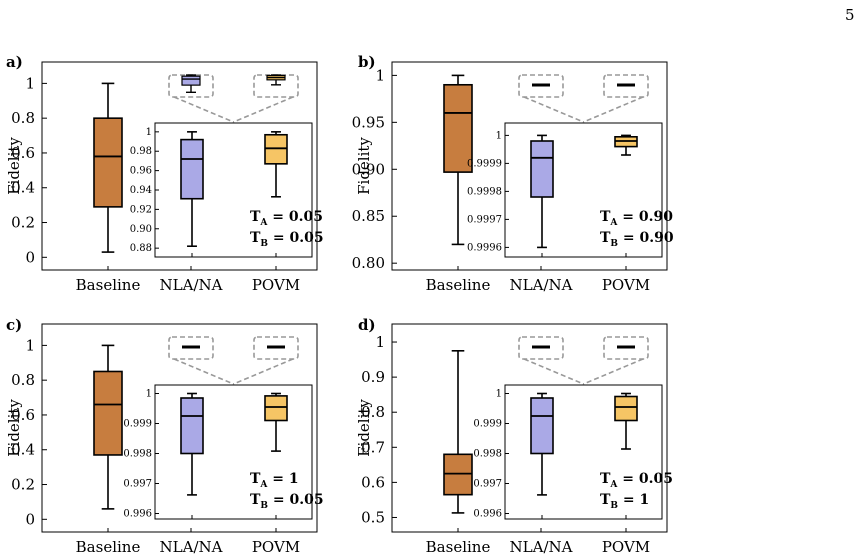 The width and height of the screenshot is (868, 560). What do you see at coordinates (637, 239) in the screenshot?
I see `inset-annotation: TB = 0.90` at bounding box center [637, 239].